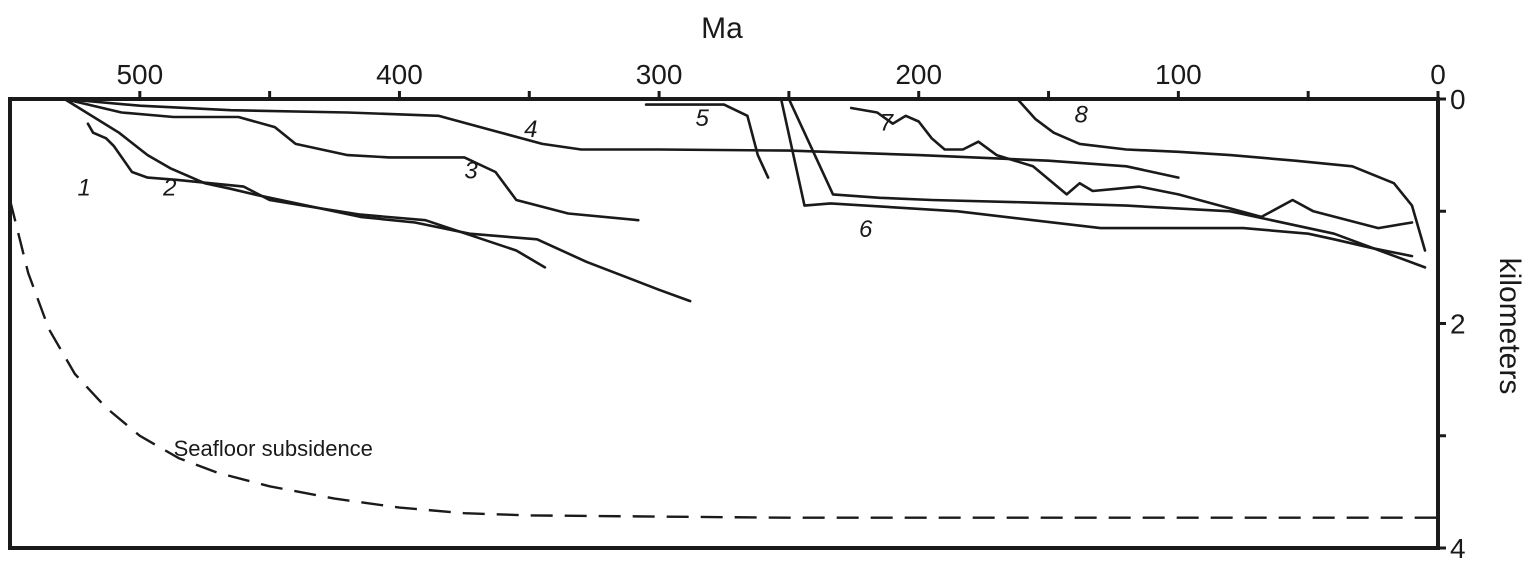 The width and height of the screenshot is (1524, 563). I want to click on x-tick-label: 200, so click(918, 74).